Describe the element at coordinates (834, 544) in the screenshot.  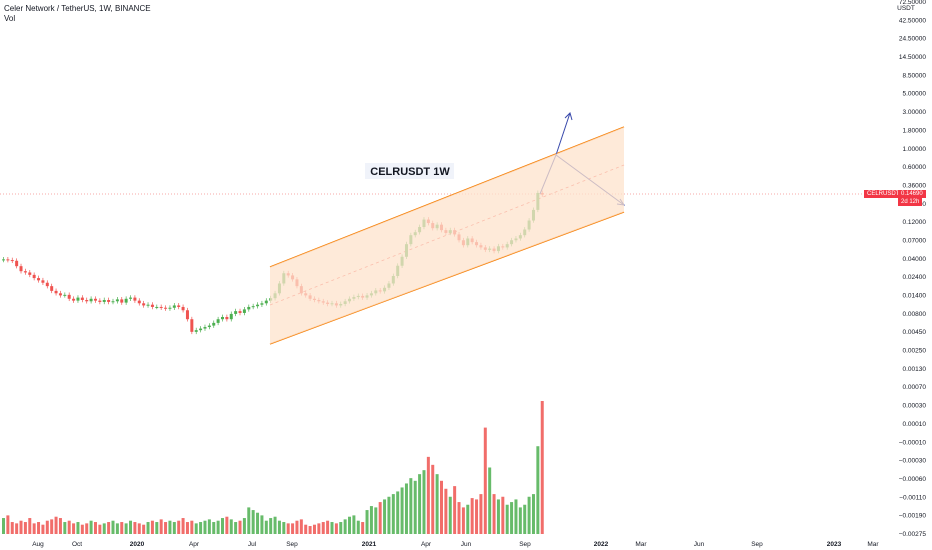
I see `time-tick-label: 2023` at that location.